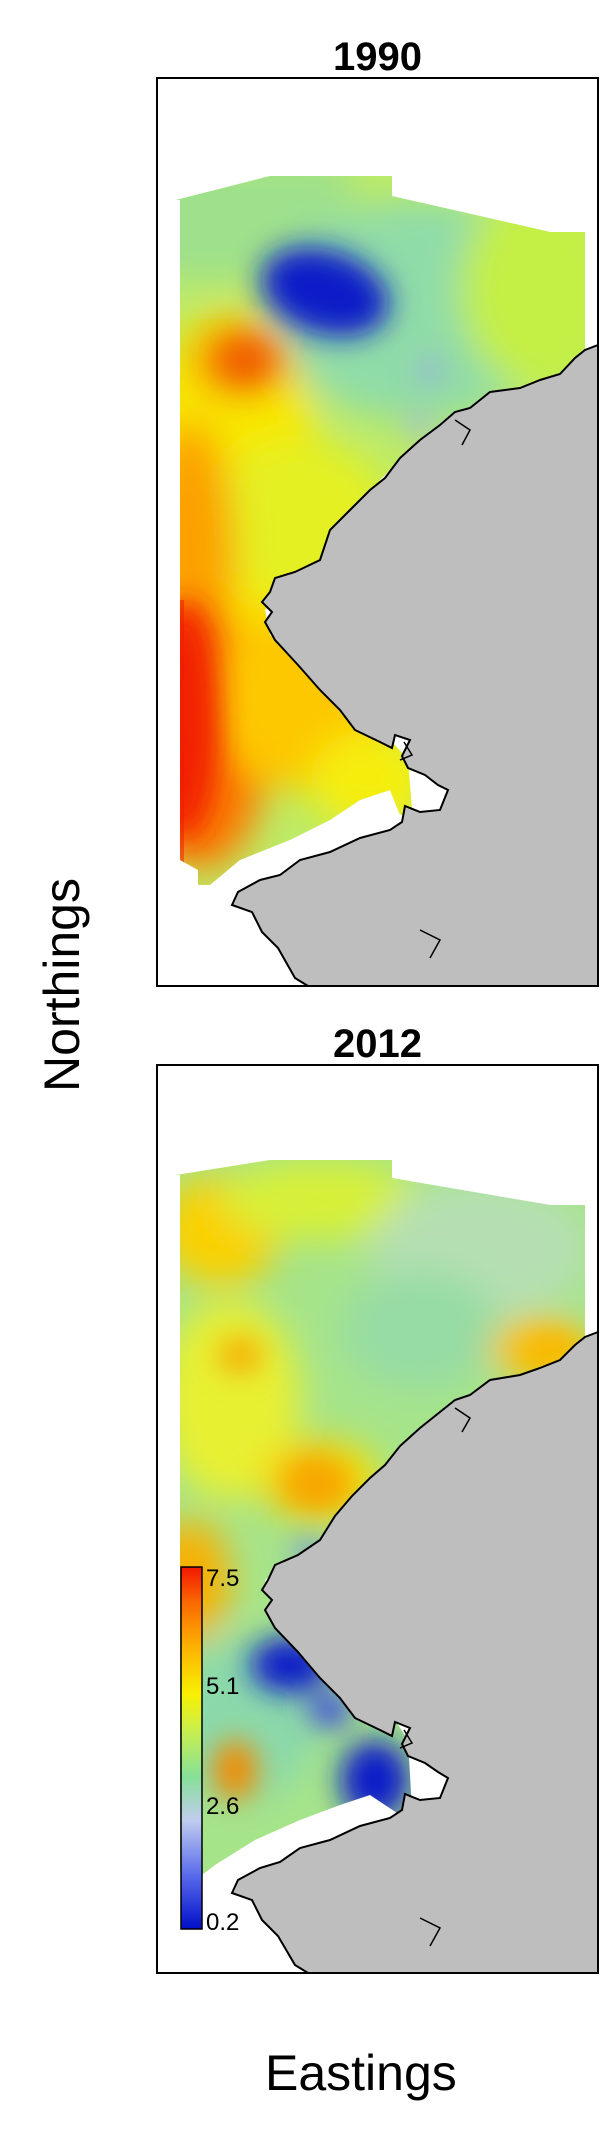 This screenshot has height=2132, width=600. What do you see at coordinates (377, 1044) in the screenshot?
I see `panel-title-2012: 2012` at bounding box center [377, 1044].